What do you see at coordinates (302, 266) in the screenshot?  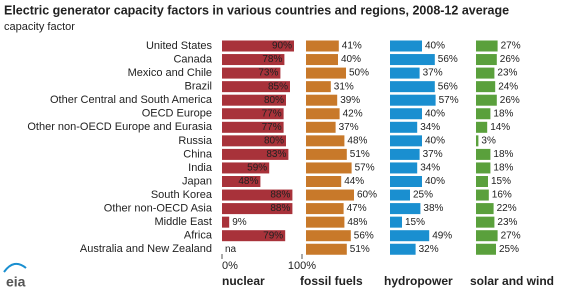 I see `x-tick-label: 100%` at bounding box center [302, 266].